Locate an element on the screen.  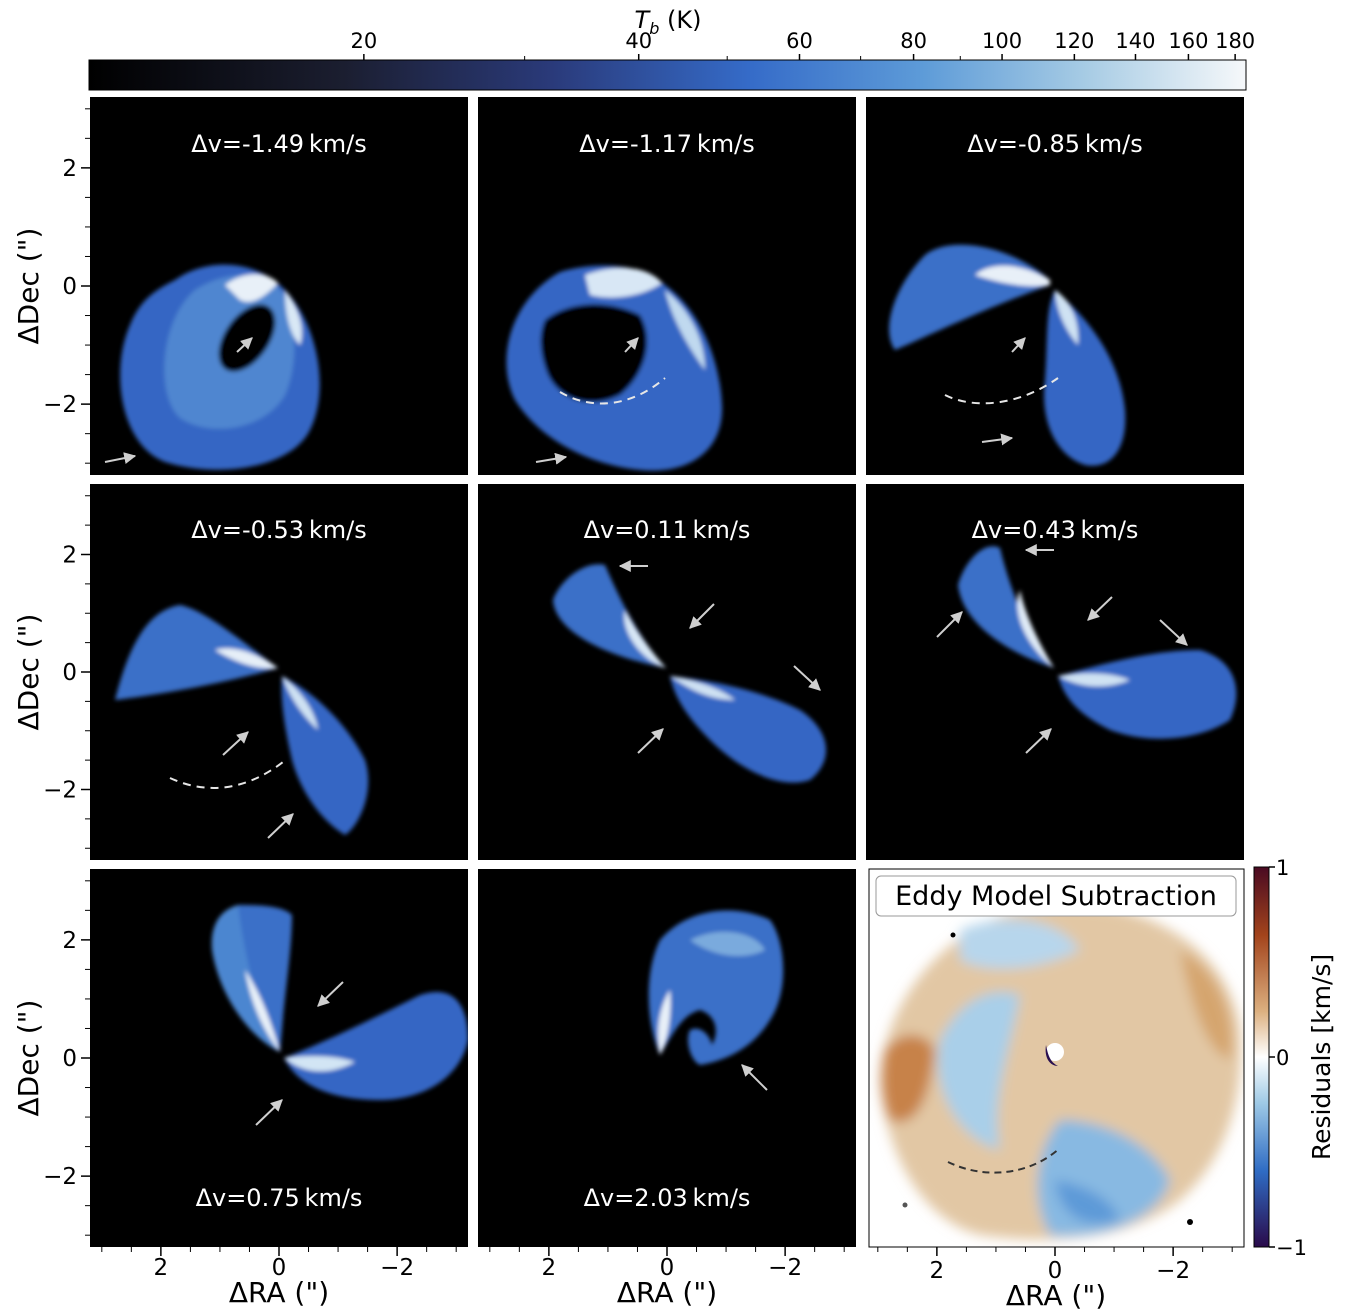
residual-colorbar: 1 0 −1 Residuals [km/s] is located at coordinates (1294, 1058).